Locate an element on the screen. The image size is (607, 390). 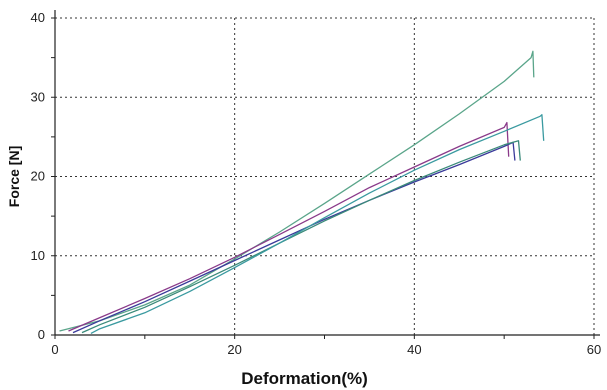
y-tick-label: 40 is located at coordinates (38, 17).